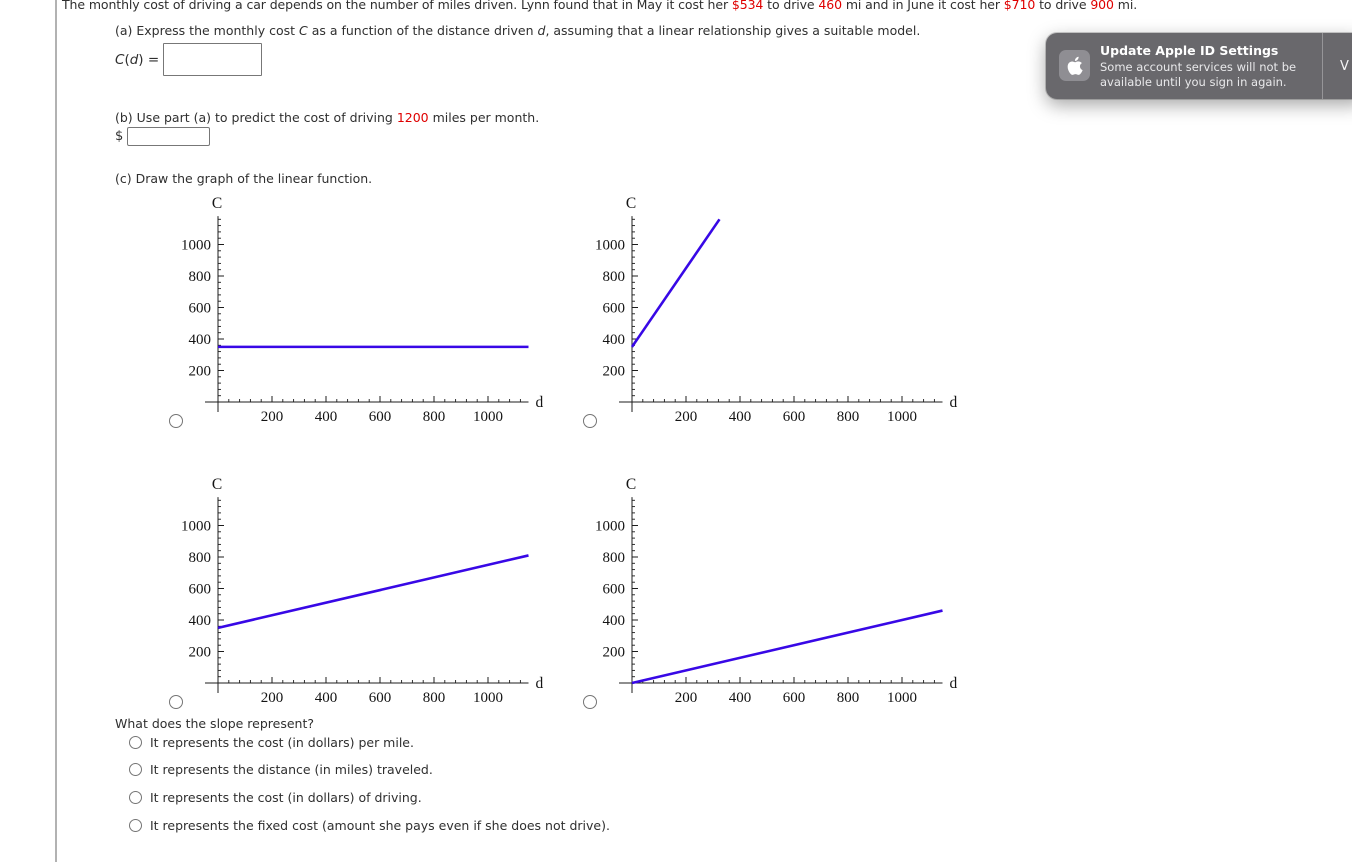 The image size is (1352, 862). I want to click on text-segment: $534, so click(747, 6).